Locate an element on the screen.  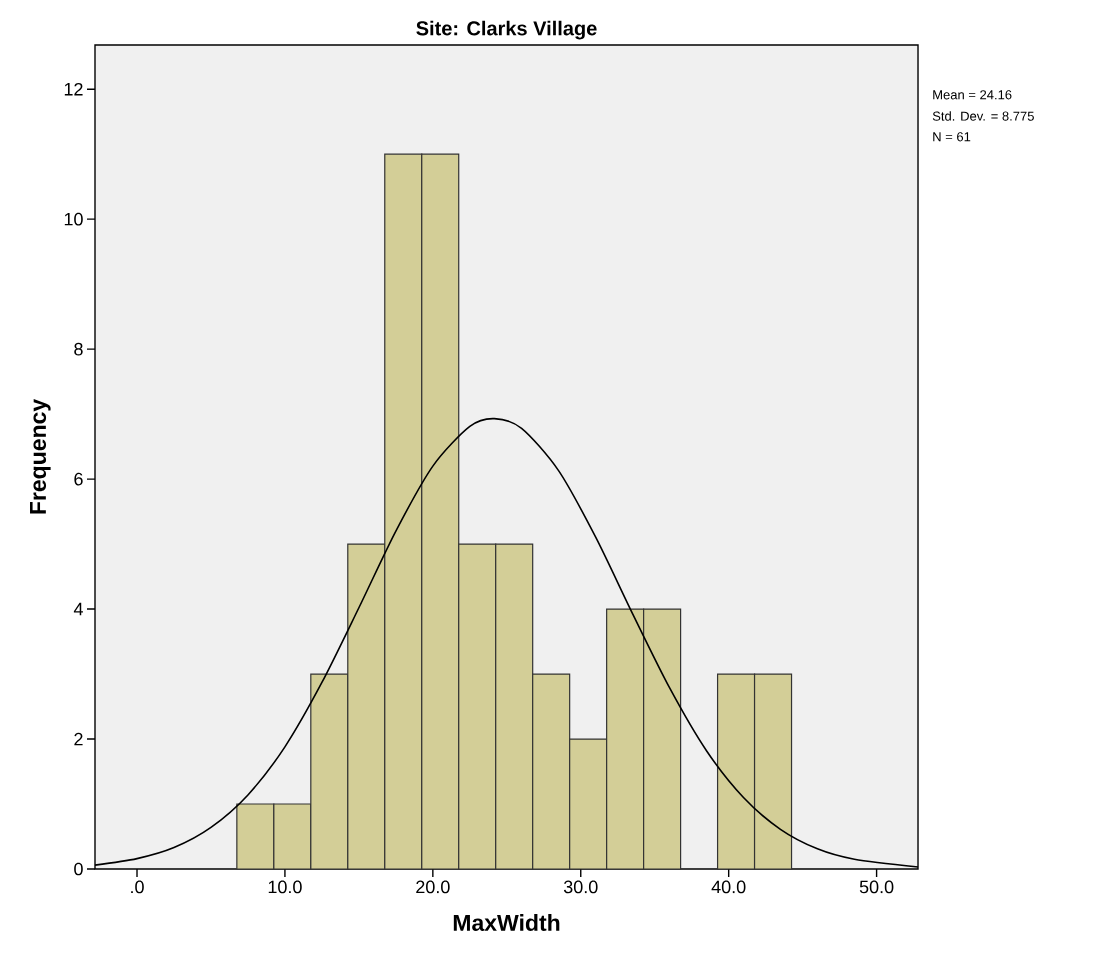
y-tick-label: 2 is located at coordinates (78, 739).